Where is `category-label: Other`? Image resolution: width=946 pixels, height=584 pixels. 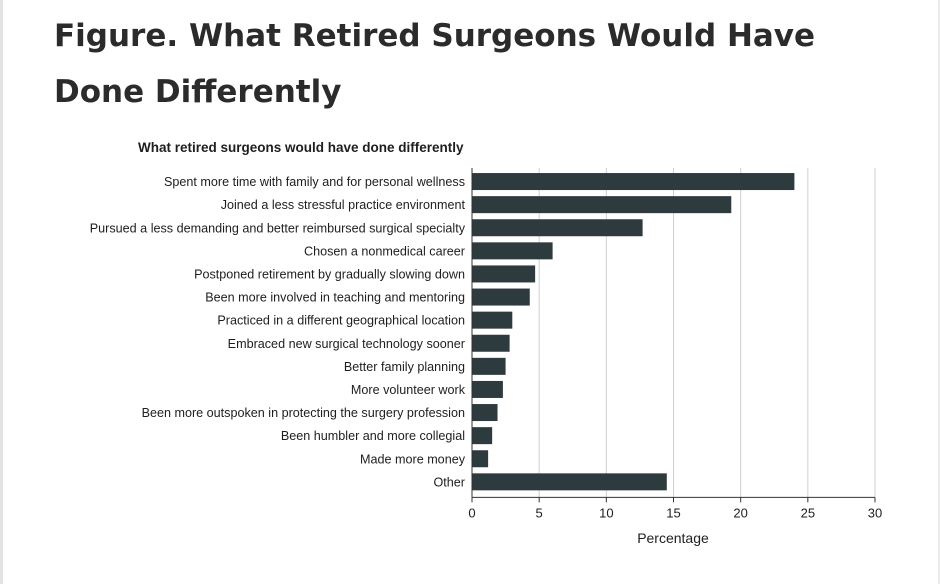
category-label: Other is located at coordinates (450, 482).